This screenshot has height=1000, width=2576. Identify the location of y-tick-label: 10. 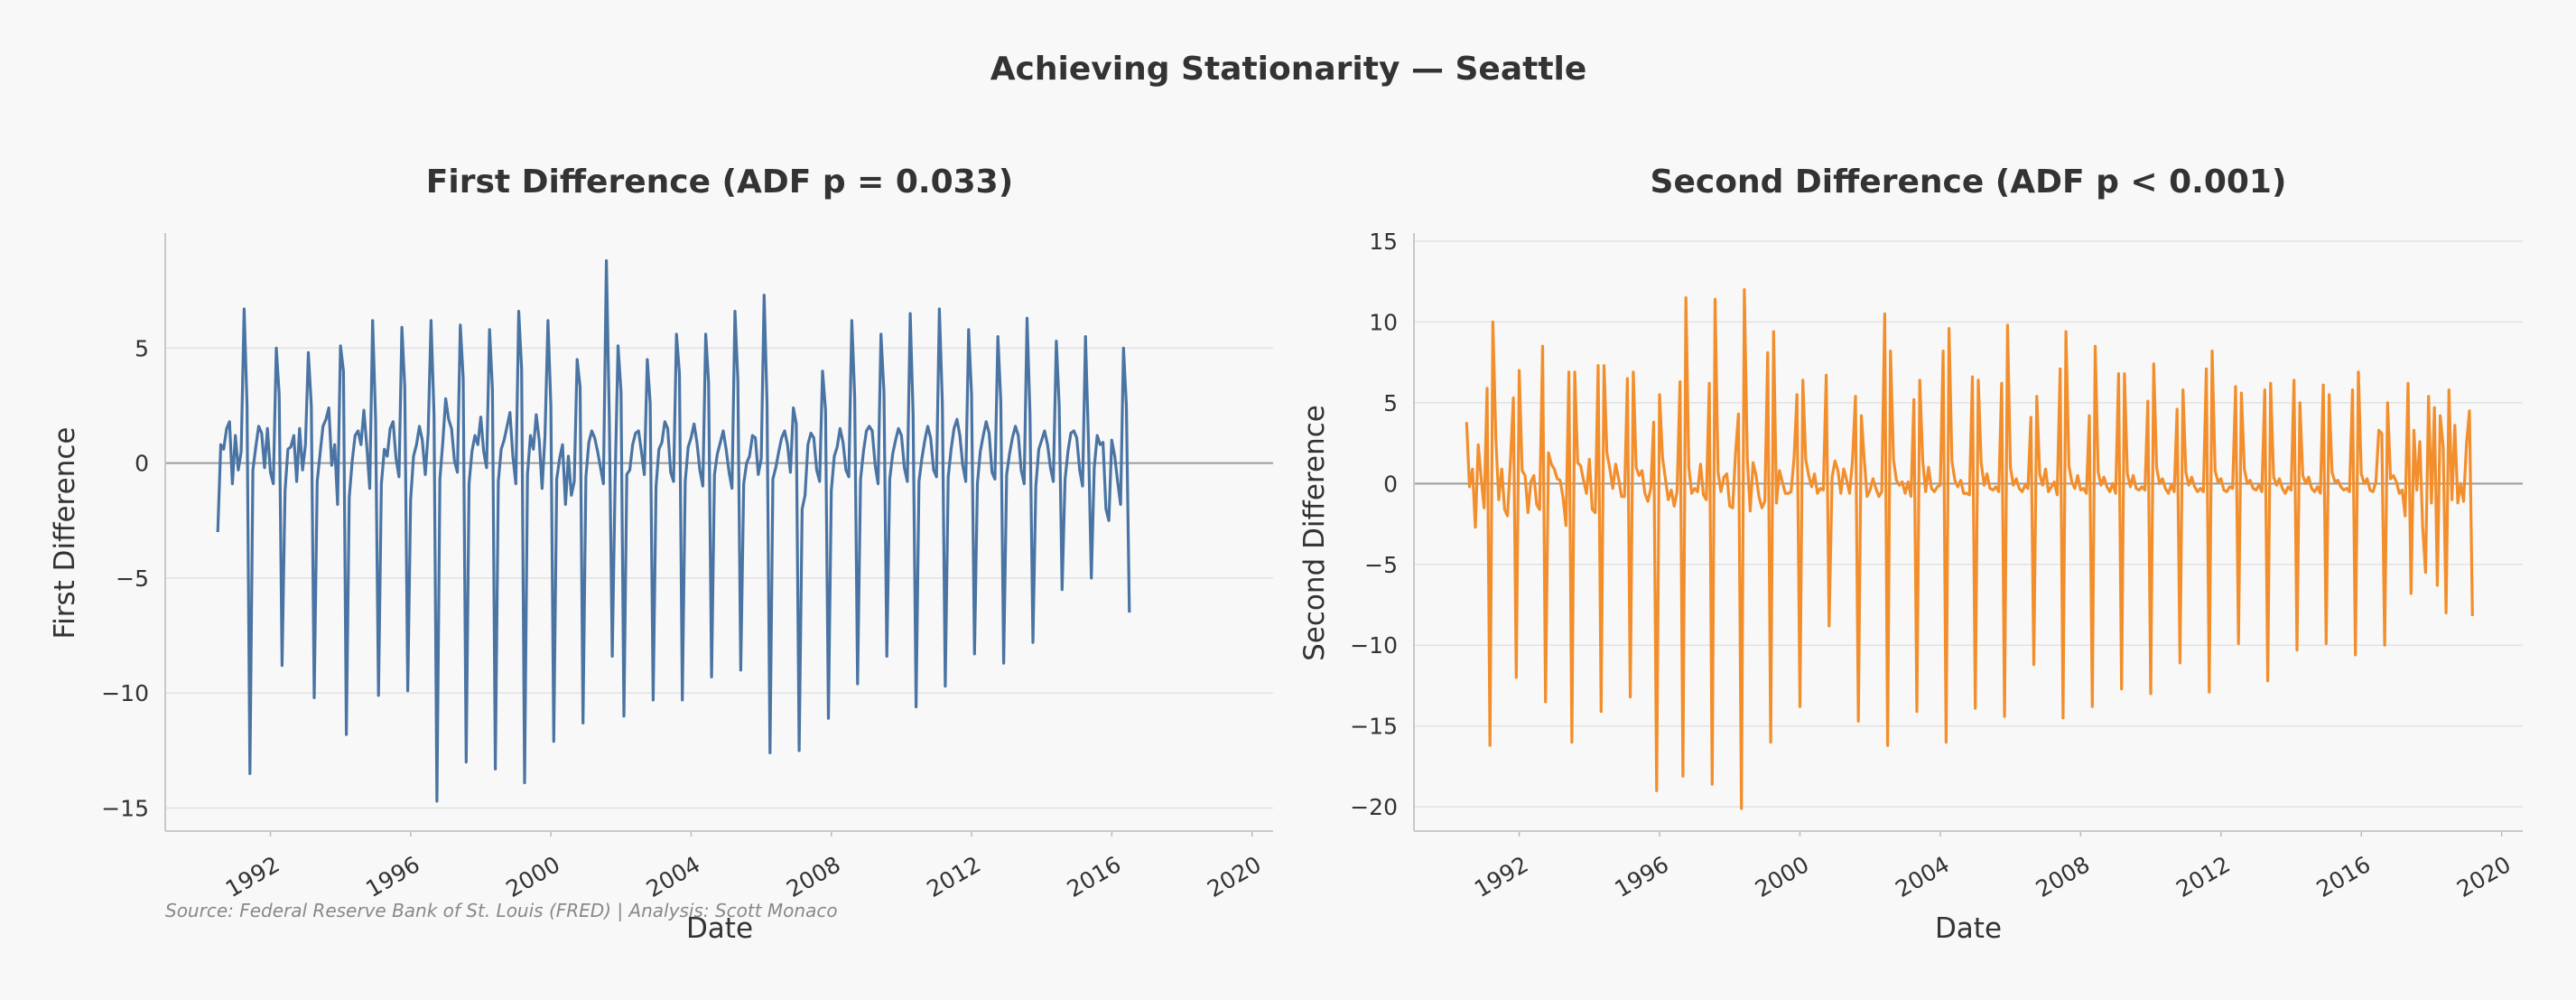
(1383, 322).